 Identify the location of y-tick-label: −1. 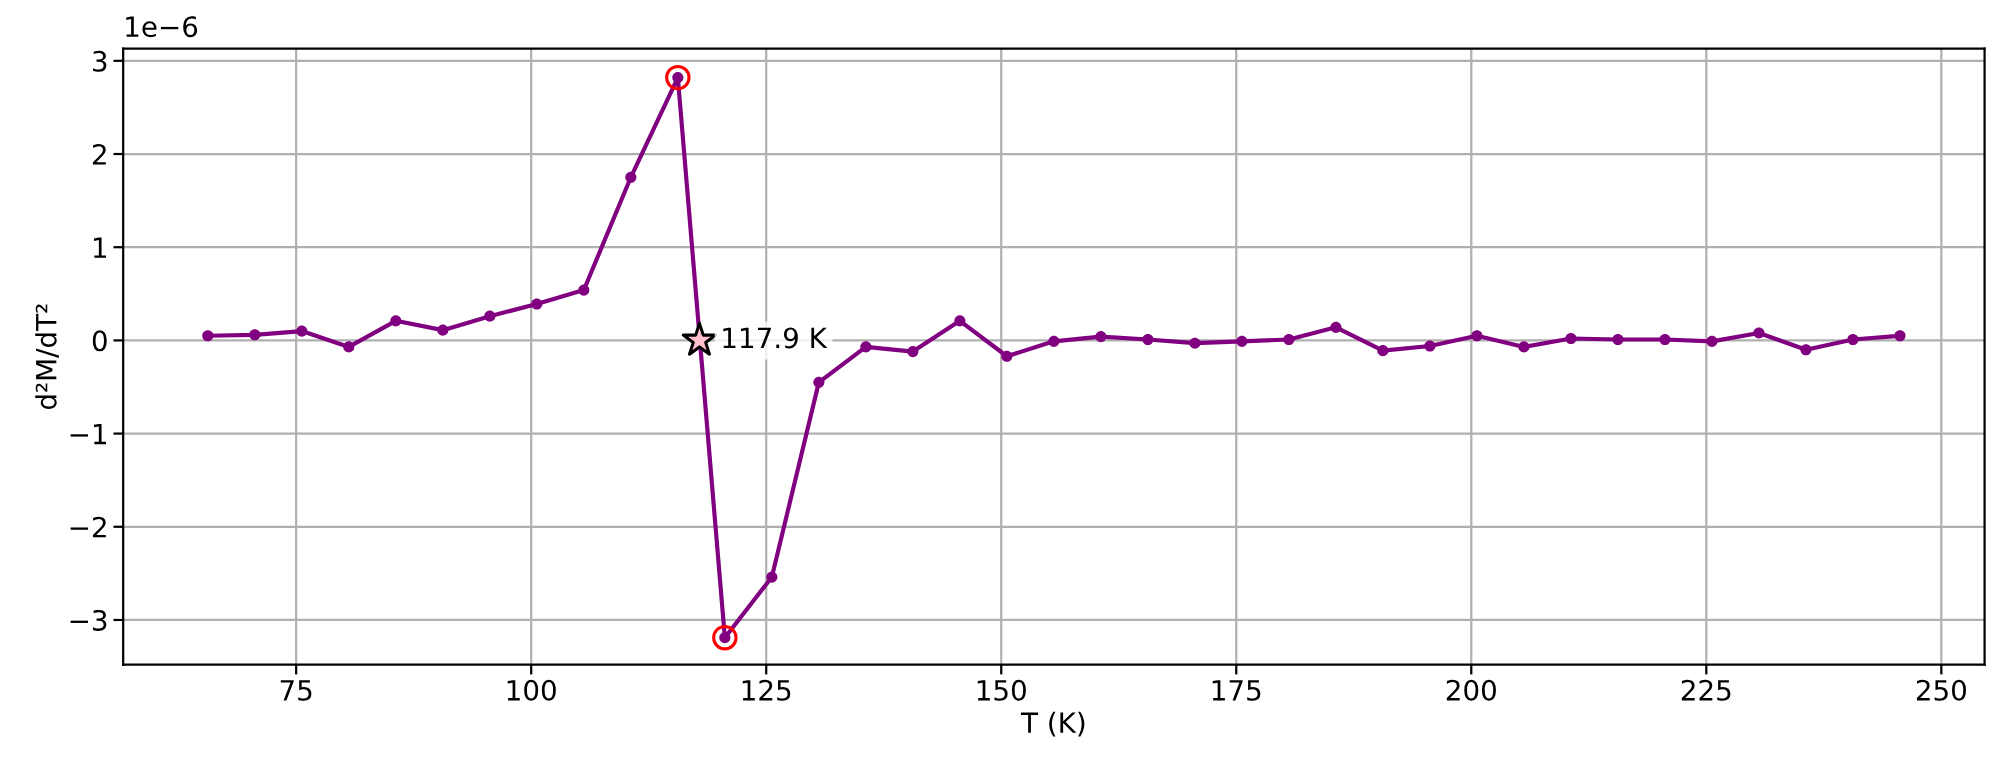
(88, 434).